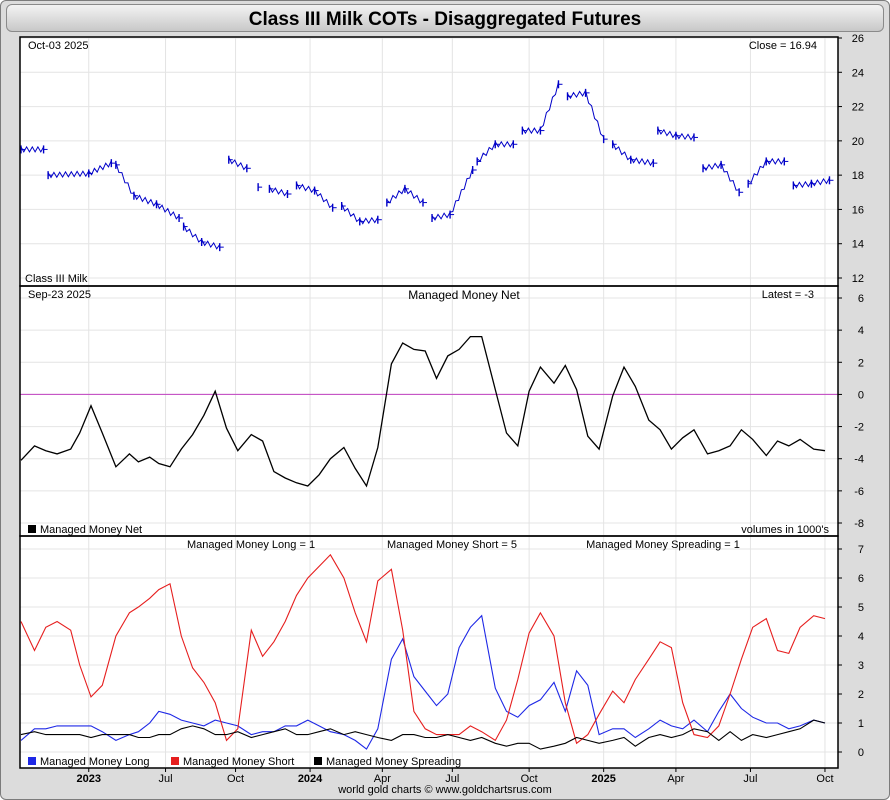  What do you see at coordinates (94, 762) in the screenshot?
I see `legend-label-1: Managed Money Long` at bounding box center [94, 762].